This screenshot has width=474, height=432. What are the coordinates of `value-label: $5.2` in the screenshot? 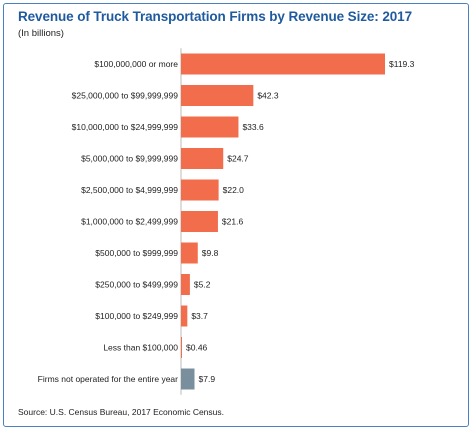 It's located at (202, 285).